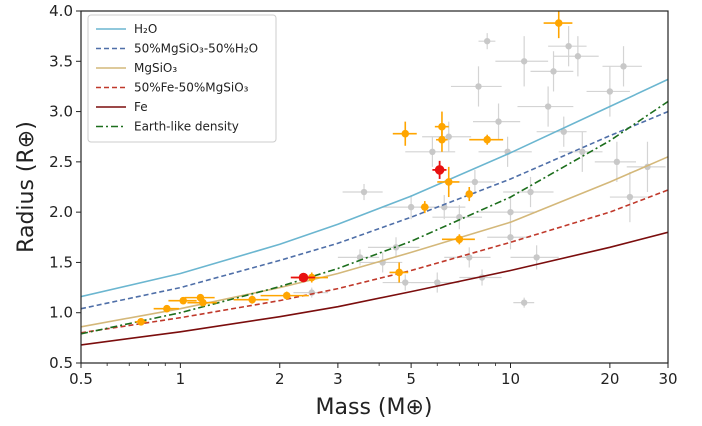 This screenshot has width=702, height=426. What do you see at coordinates (61, 11) in the screenshot?
I see `y-tick-label: 4.0` at bounding box center [61, 11].